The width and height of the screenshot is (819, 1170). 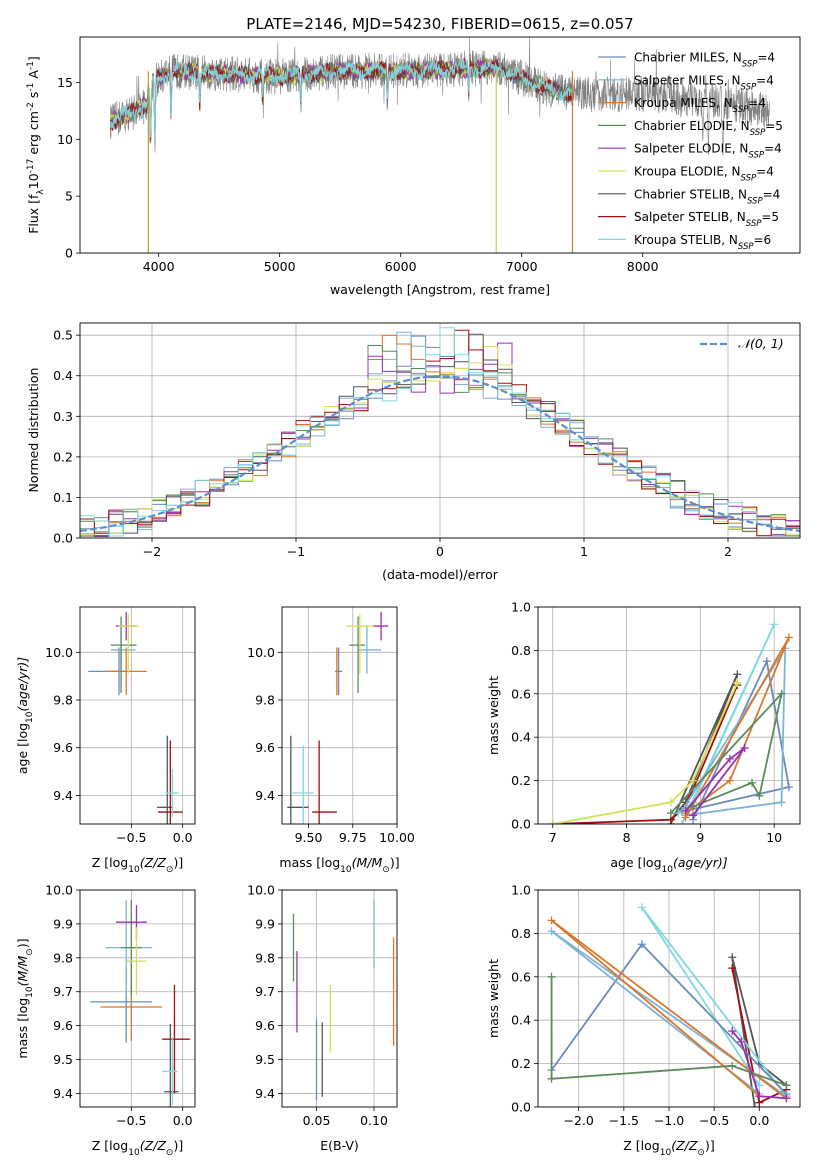 I want to click on spectrum-xlabel: wavelength [Angstrom, rest frame], so click(x=440, y=289).